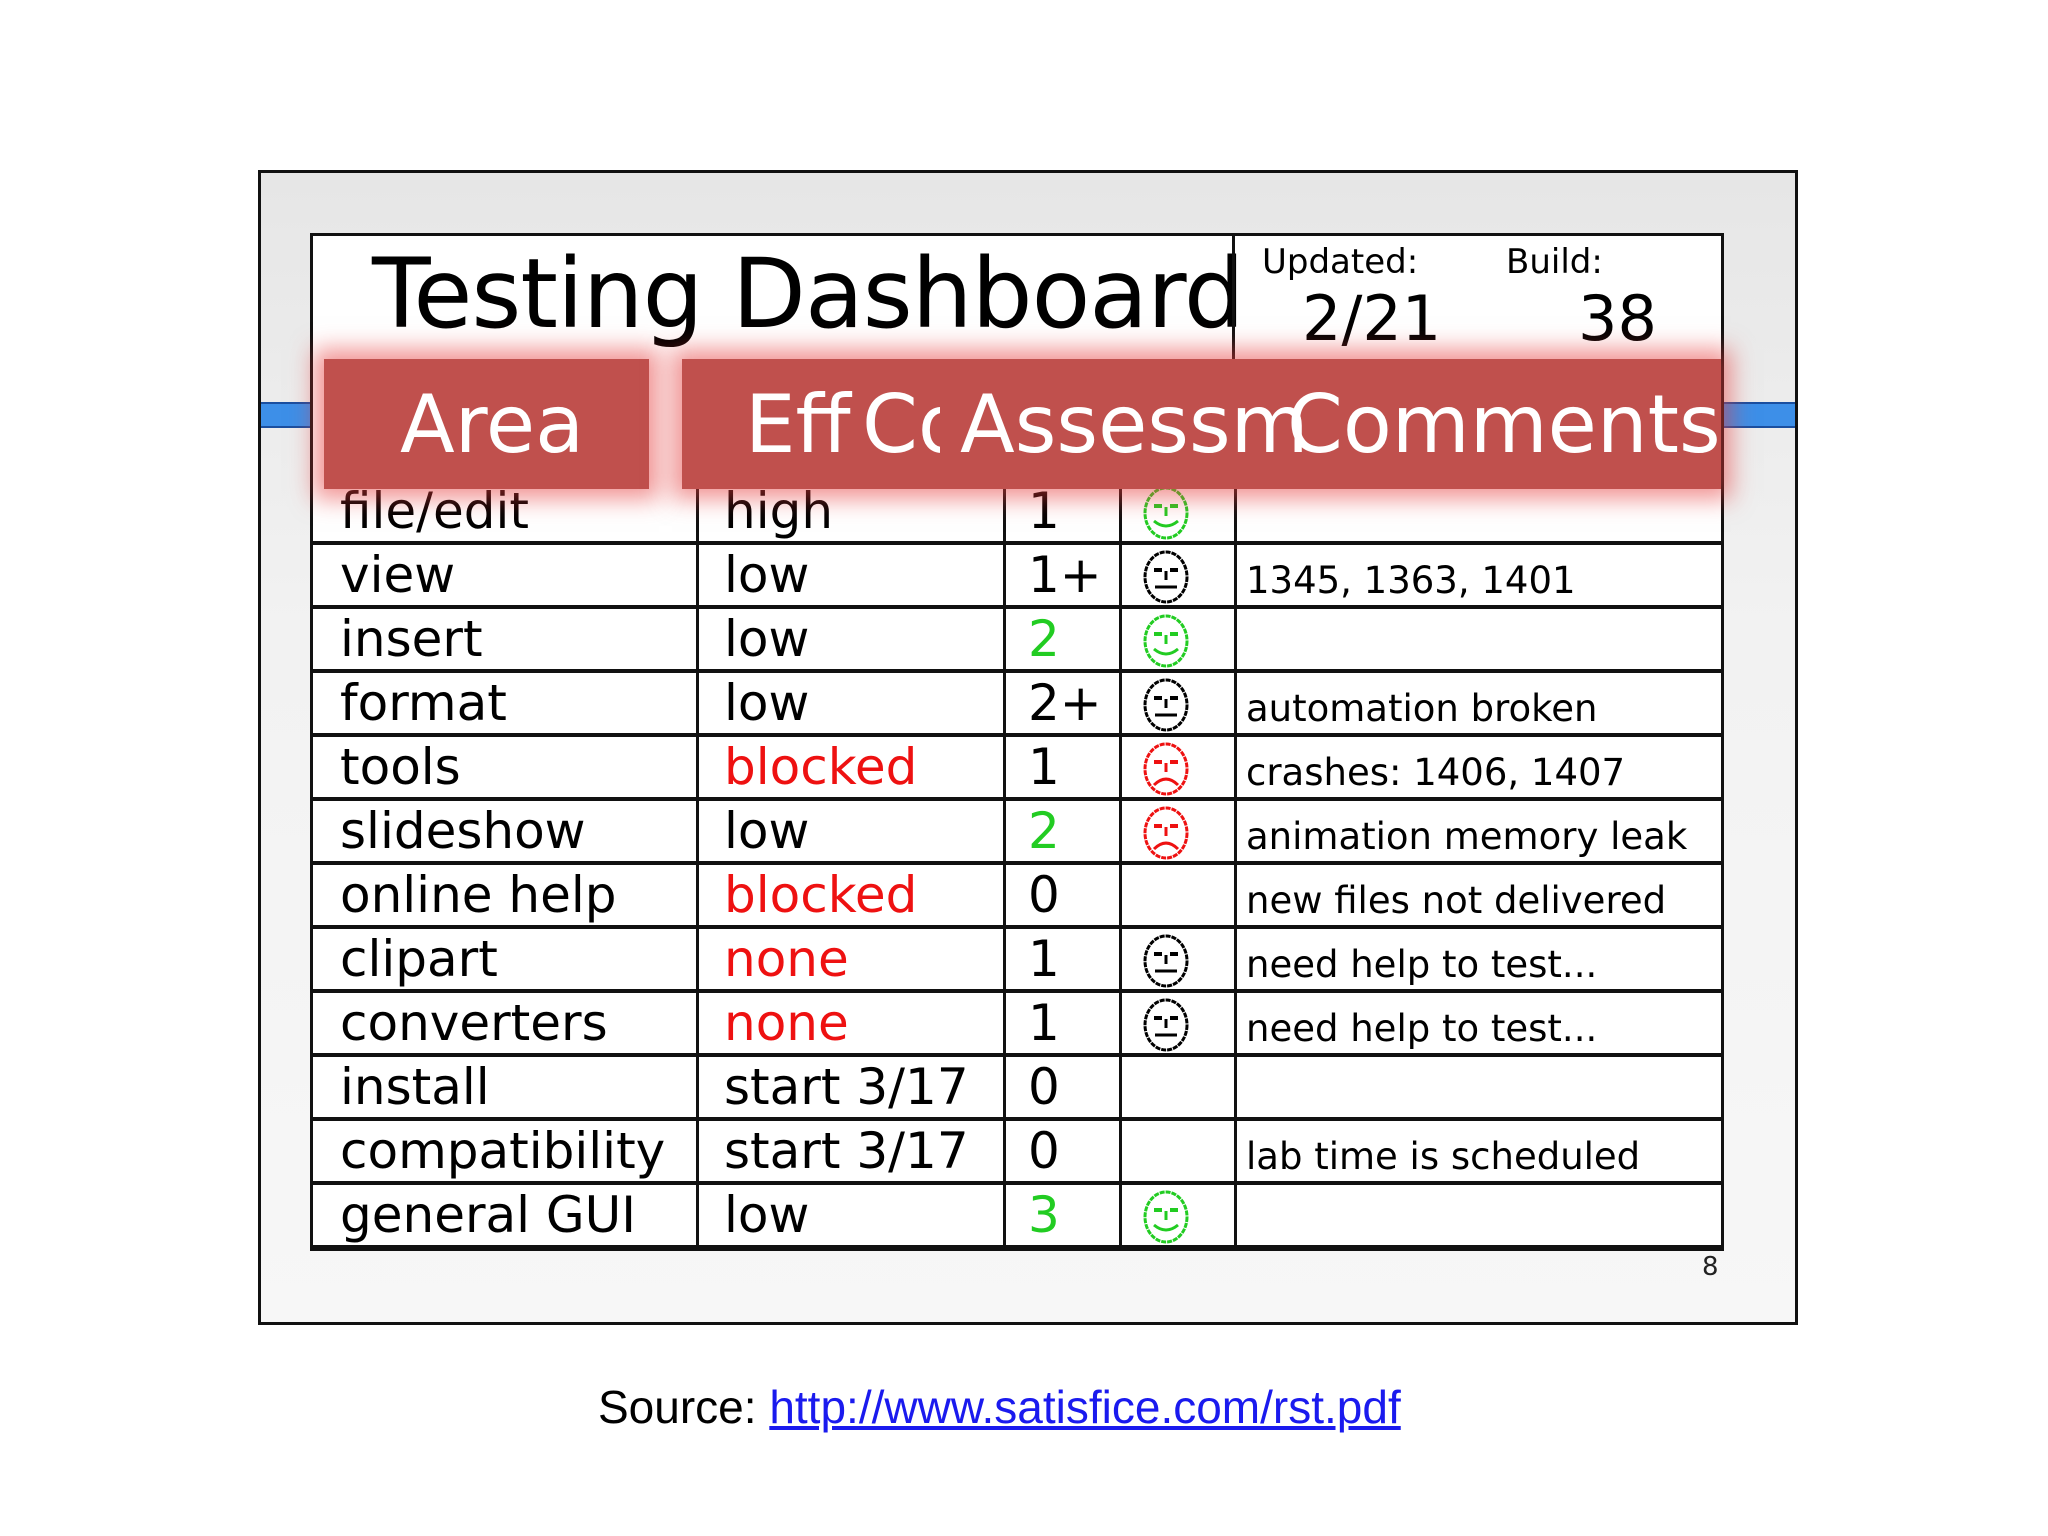 This screenshot has height=1536, width=2048. I want to click on header-band, so click(1201, 424).